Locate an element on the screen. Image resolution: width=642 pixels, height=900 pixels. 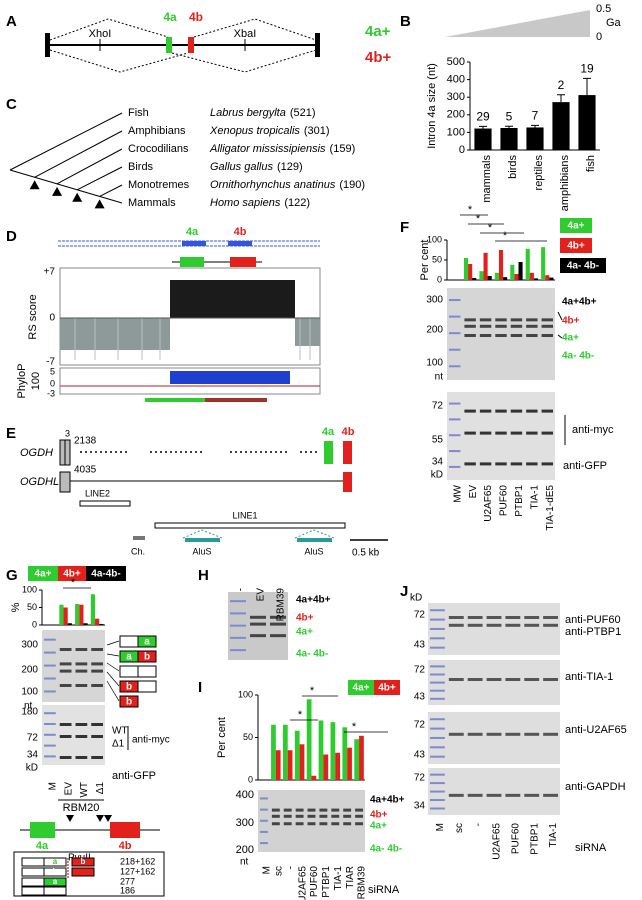
label: a is located at coordinates (129, 657).